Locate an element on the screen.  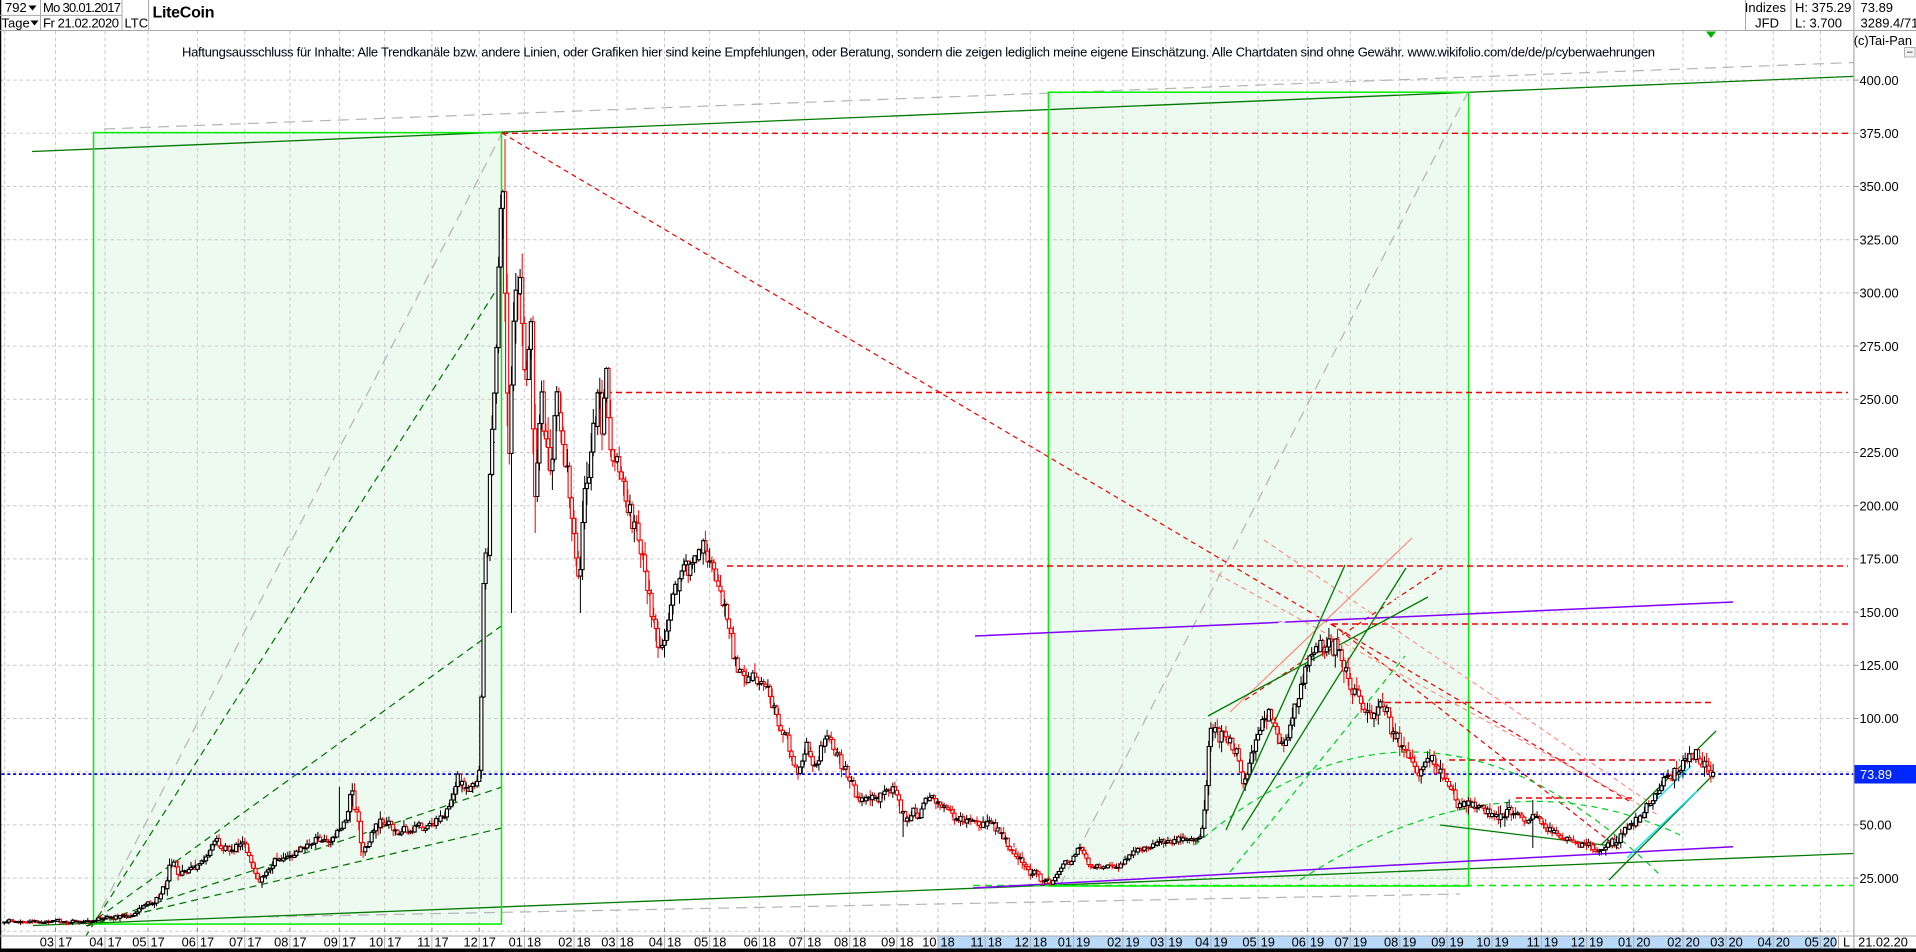
svg-text: 150.00 is located at coordinates (1879, 612).